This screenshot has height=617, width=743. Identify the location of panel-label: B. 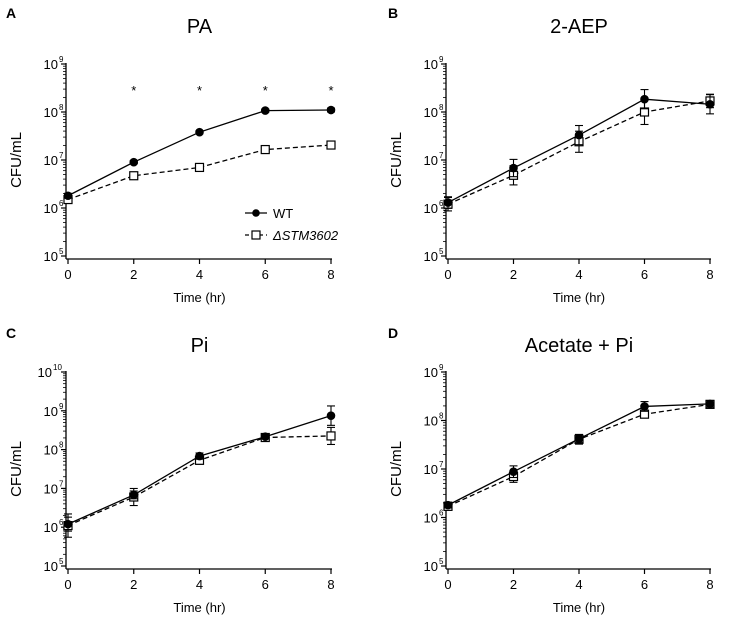
(393, 13).